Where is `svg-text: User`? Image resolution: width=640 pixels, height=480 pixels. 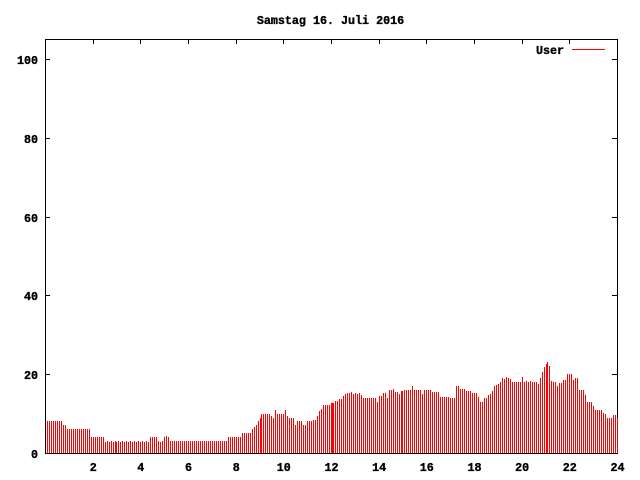 svg-text: User is located at coordinates (550, 51).